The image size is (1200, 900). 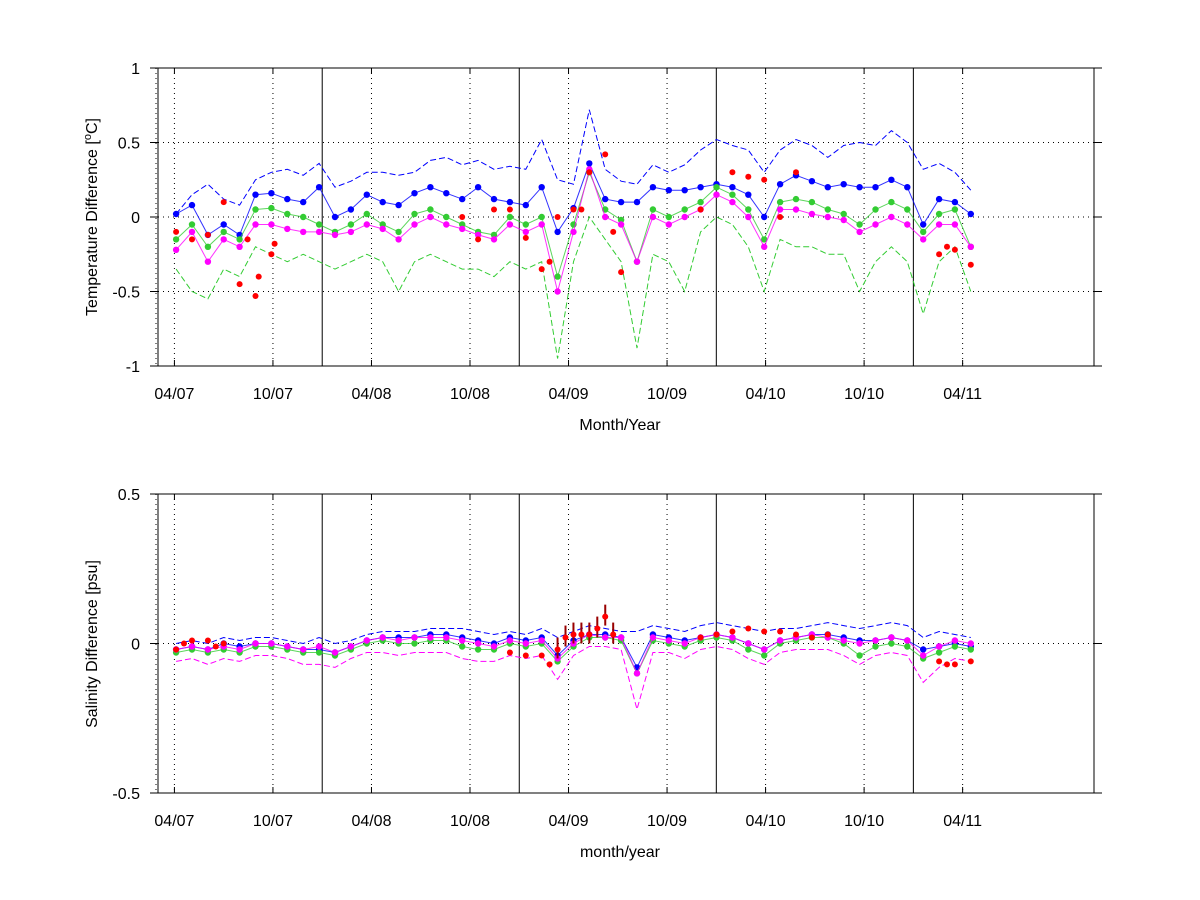 What do you see at coordinates (569, 394) in the screenshot?
I see `x-tick-label: 04/09` at bounding box center [569, 394].